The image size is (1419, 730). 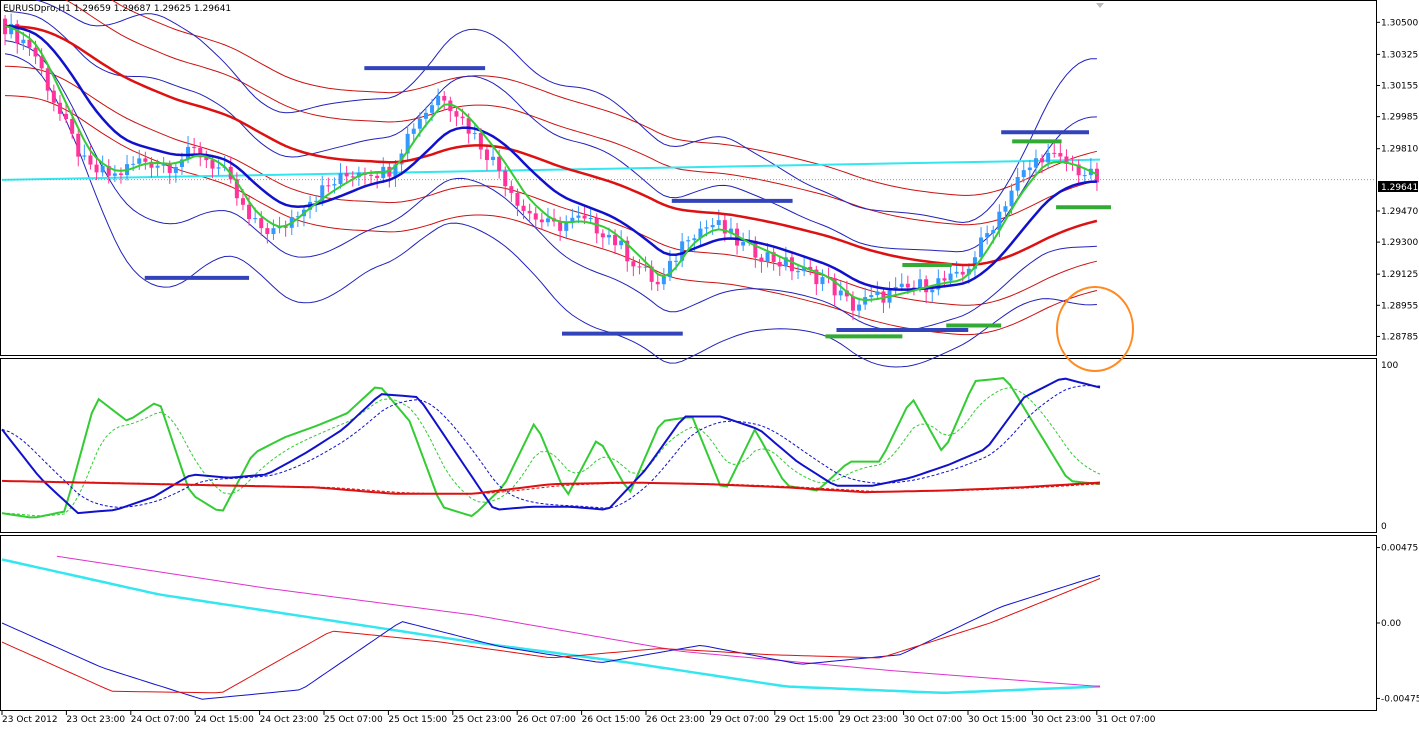 What do you see at coordinates (1399, 150) in the screenshot?
I see `price-y-tick-label: 1.29810` at bounding box center [1399, 150].